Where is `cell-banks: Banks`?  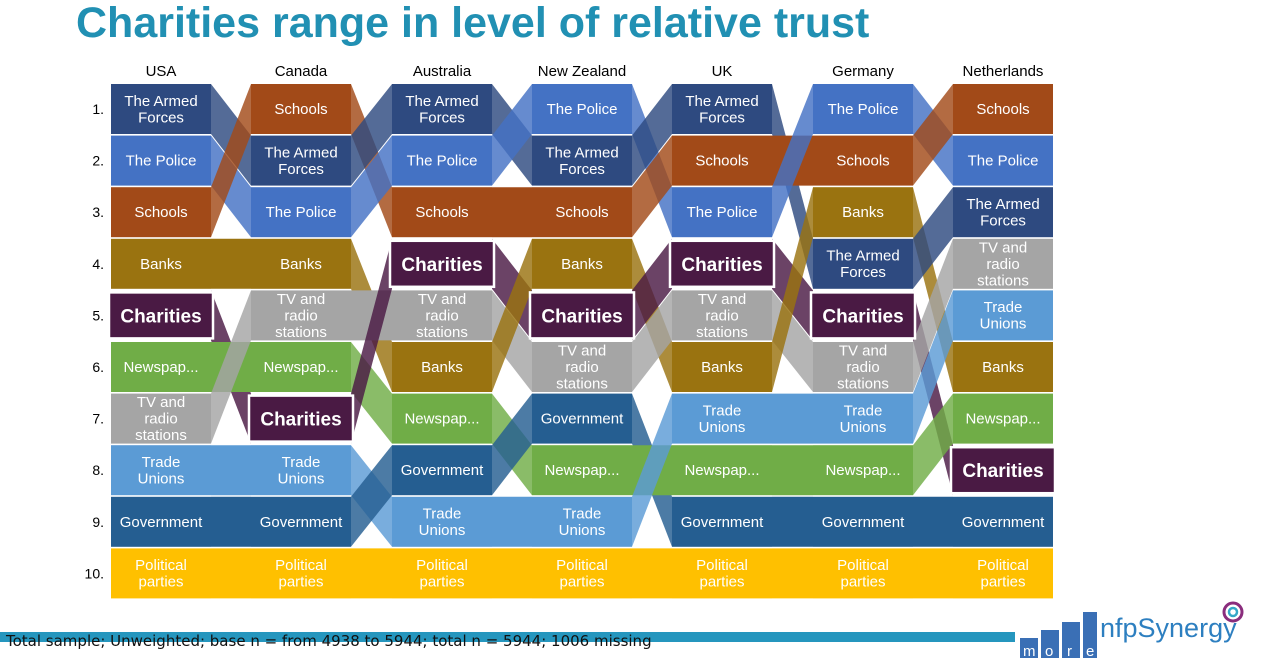
cell-banks: Banks is located at coordinates (722, 367).